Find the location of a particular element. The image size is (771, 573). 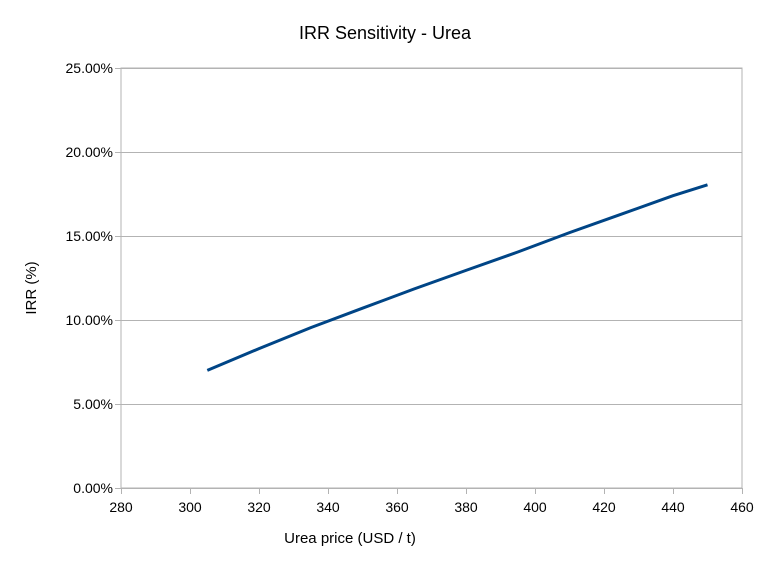

y-tick-label: 20.00% is located at coordinates (89, 152).